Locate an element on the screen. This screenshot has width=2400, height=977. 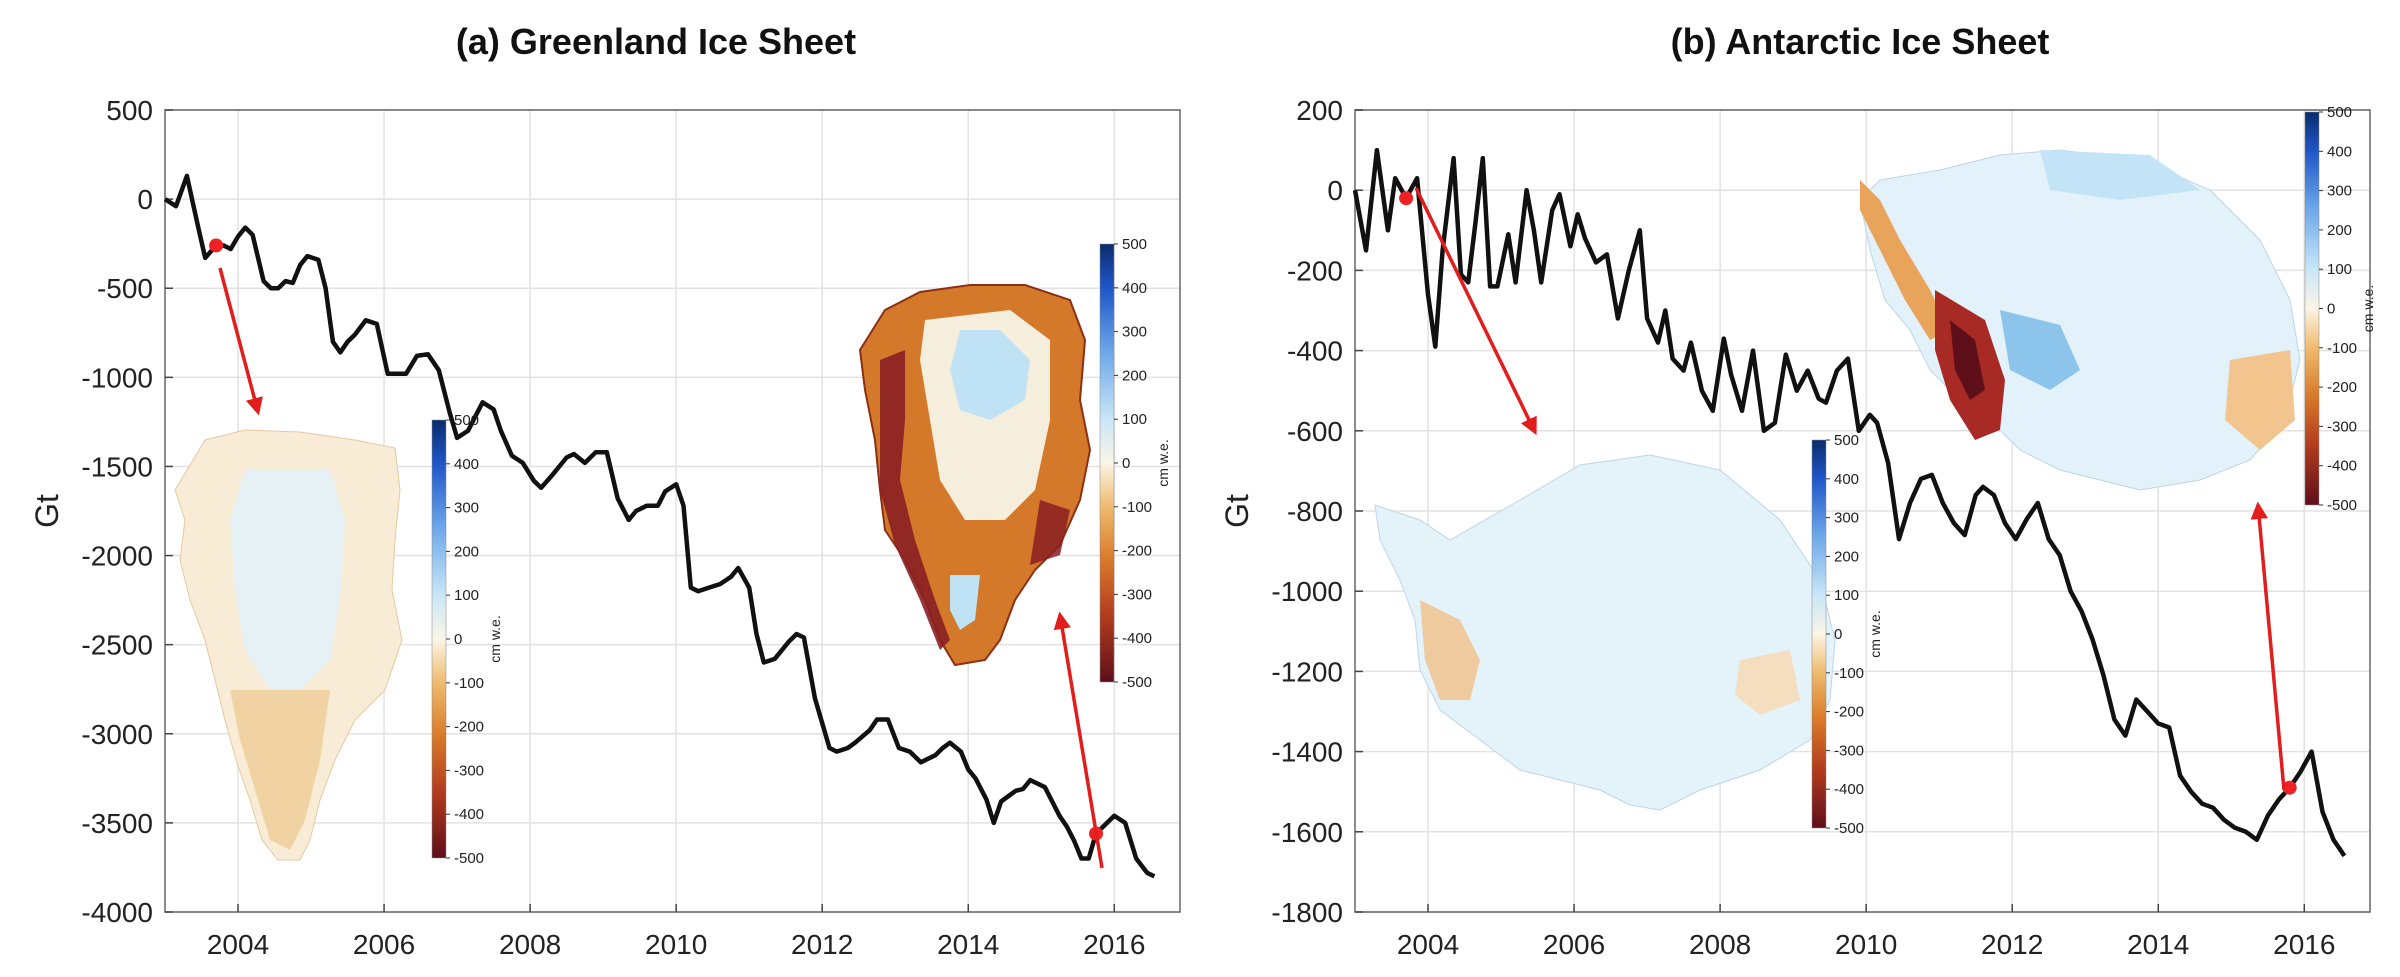
y-tick-label: -2000 is located at coordinates (117, 556).